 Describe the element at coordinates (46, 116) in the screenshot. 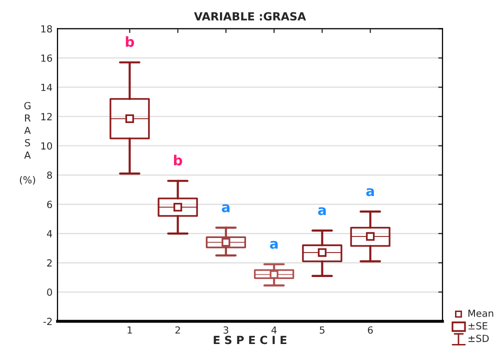

I see `y-tick-label: 12` at that location.